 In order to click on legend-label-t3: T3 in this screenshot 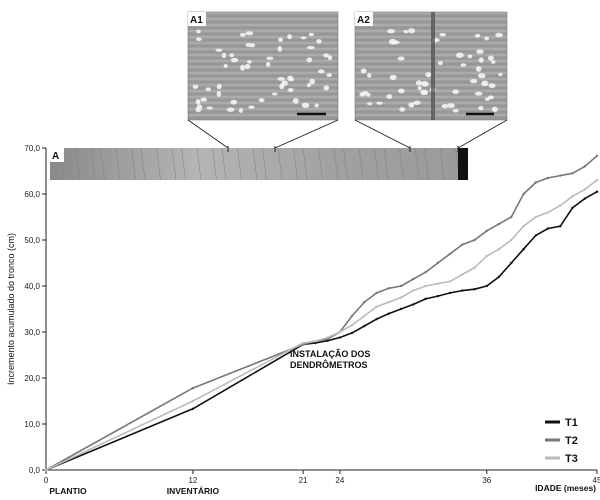, I will do `click(571, 459)`.